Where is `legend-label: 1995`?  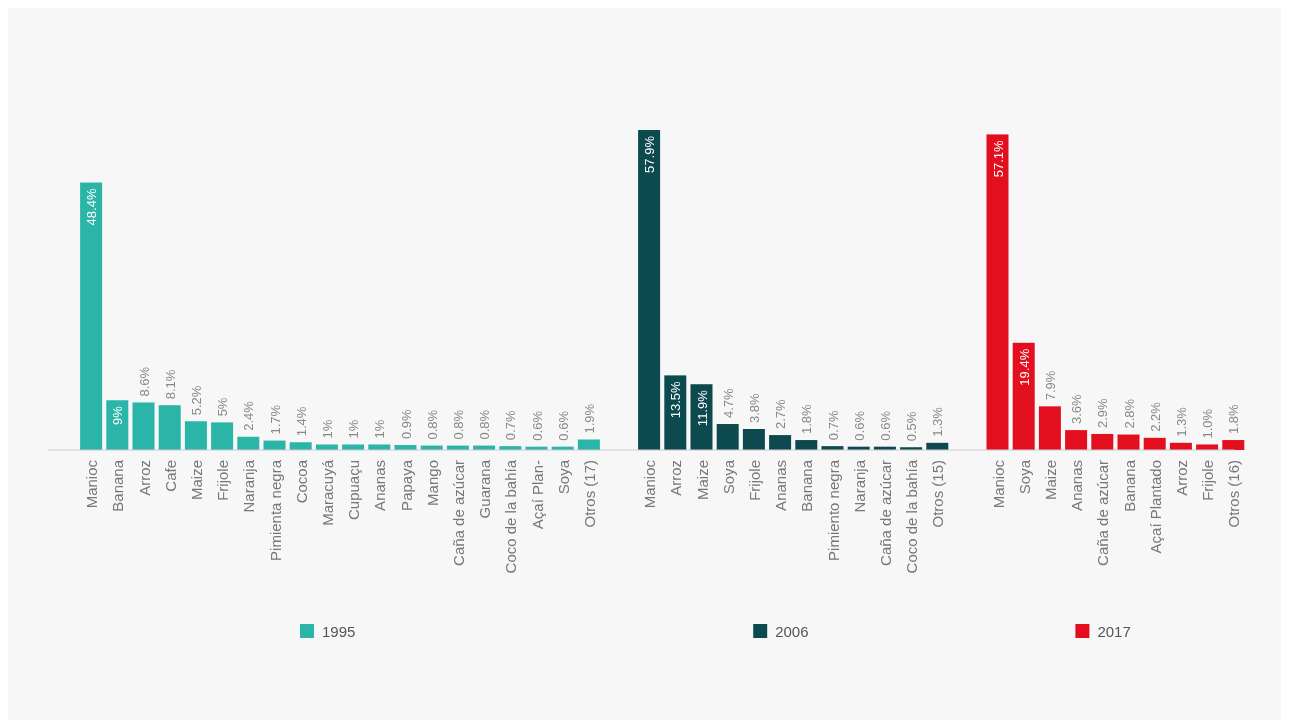 legend-label: 1995 is located at coordinates (339, 631).